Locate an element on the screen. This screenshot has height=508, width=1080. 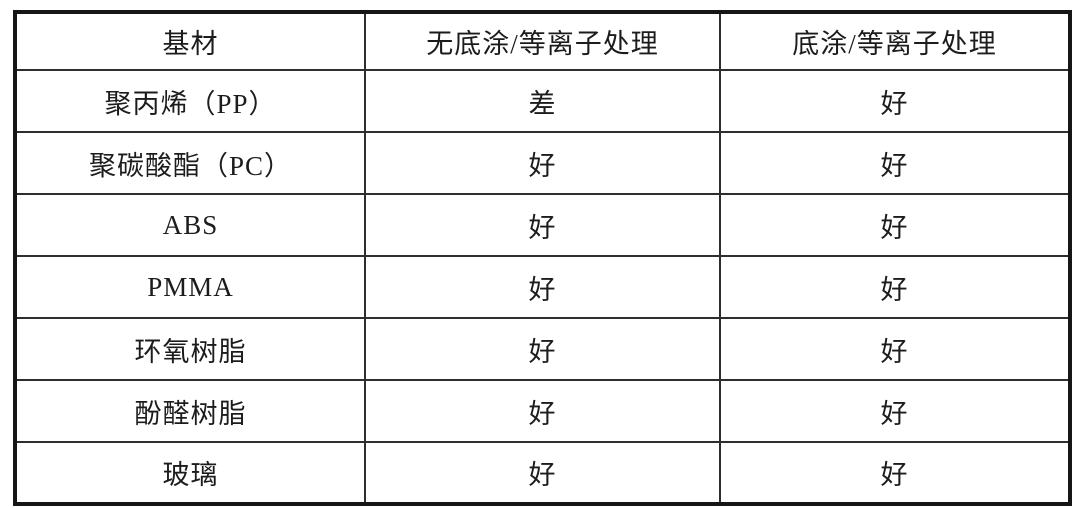
table-row: 酚醛树脂 好 好 is located at coordinates (542, 411).